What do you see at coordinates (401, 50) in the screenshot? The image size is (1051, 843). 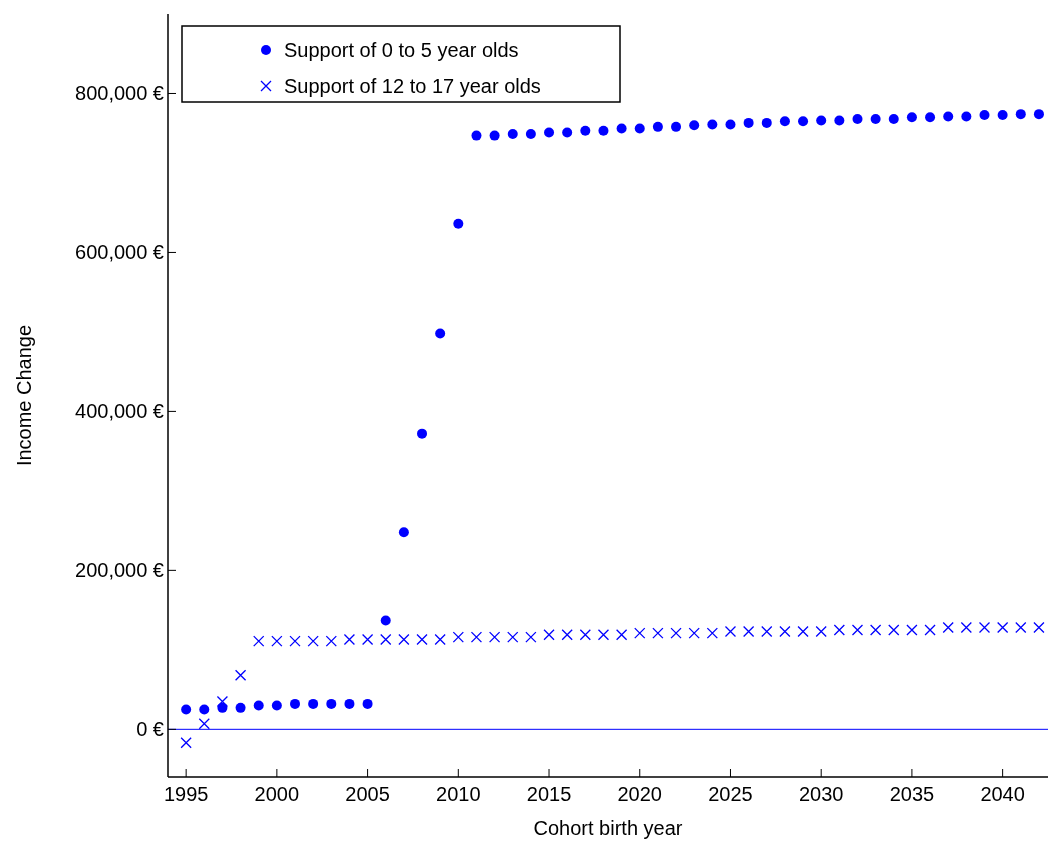 I see `legend-label: Support of 0 to 5 year olds` at bounding box center [401, 50].